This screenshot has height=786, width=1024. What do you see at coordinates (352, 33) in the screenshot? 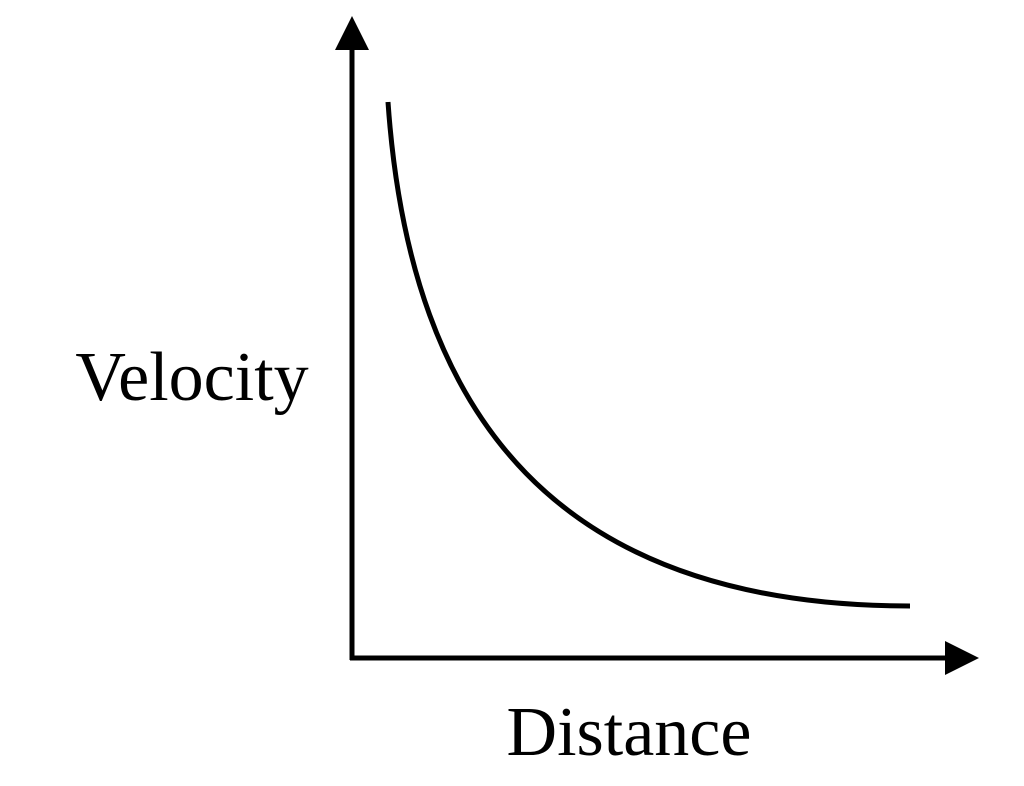
I see `y-axis-arrow` at bounding box center [352, 33].